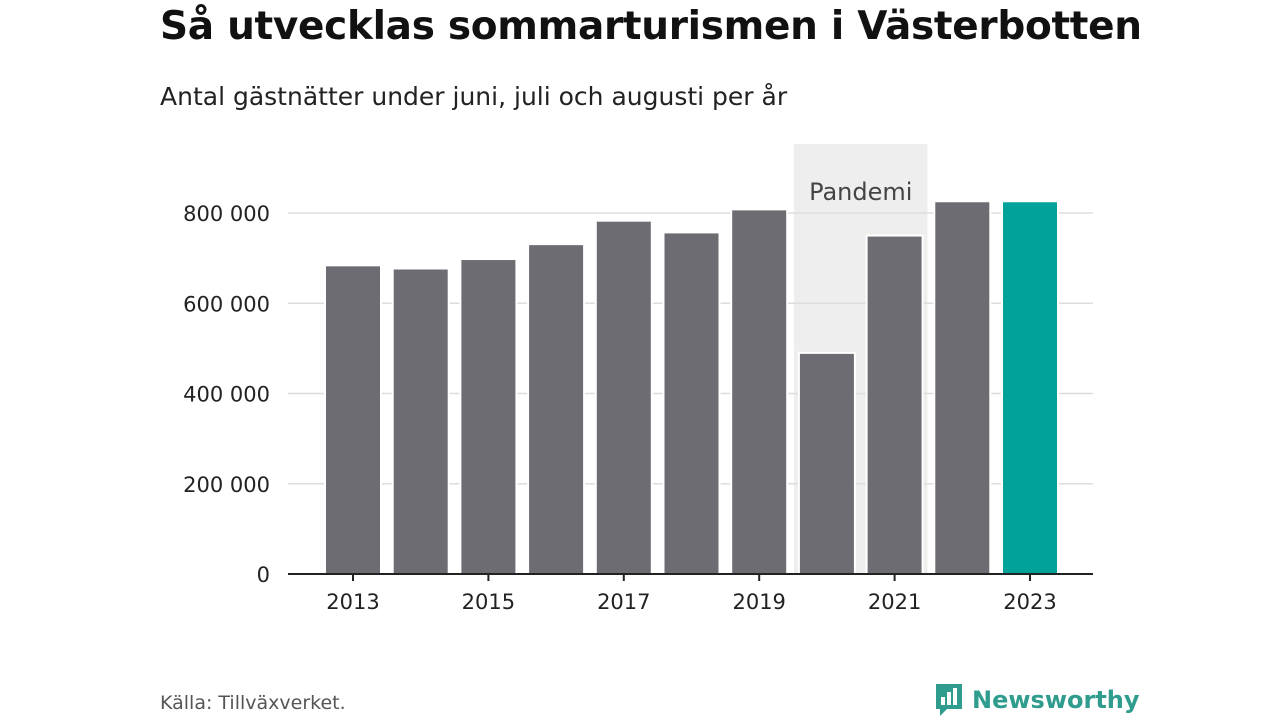 The height and width of the screenshot is (720, 1280). What do you see at coordinates (949, 700) in the screenshot?
I see `bar-chart-speech-bubble-icon` at bounding box center [949, 700].